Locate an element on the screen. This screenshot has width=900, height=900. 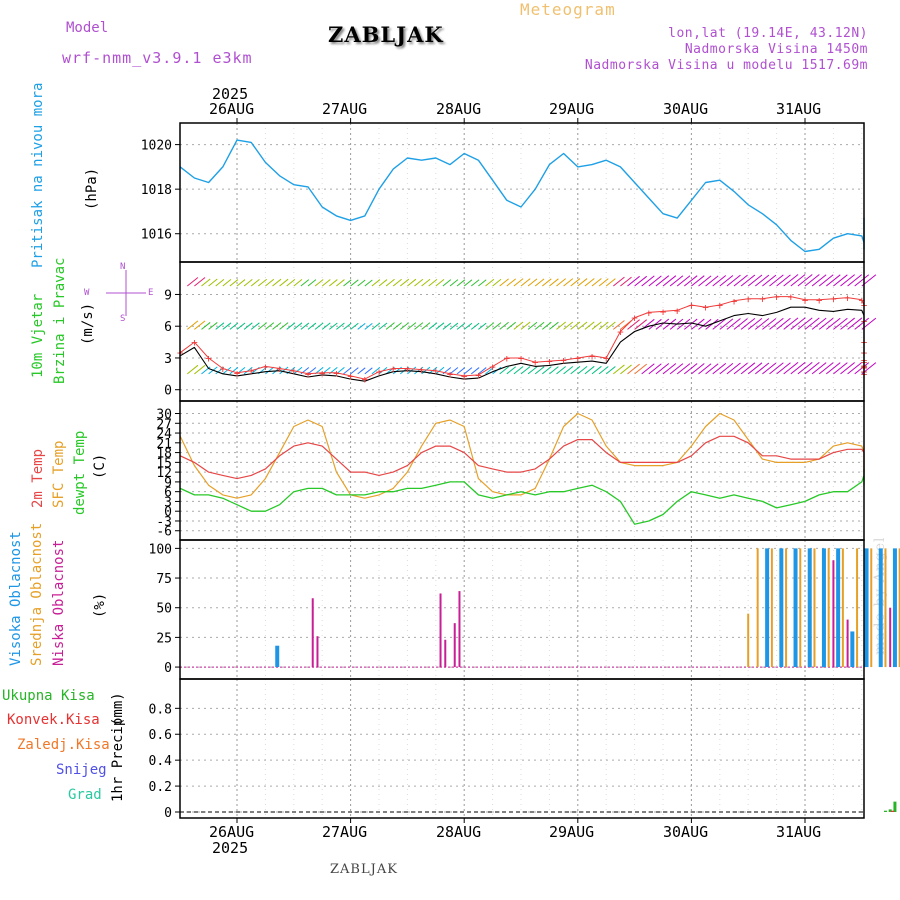
bottom-date-label: 26AUG is located at coordinates (232, 832).